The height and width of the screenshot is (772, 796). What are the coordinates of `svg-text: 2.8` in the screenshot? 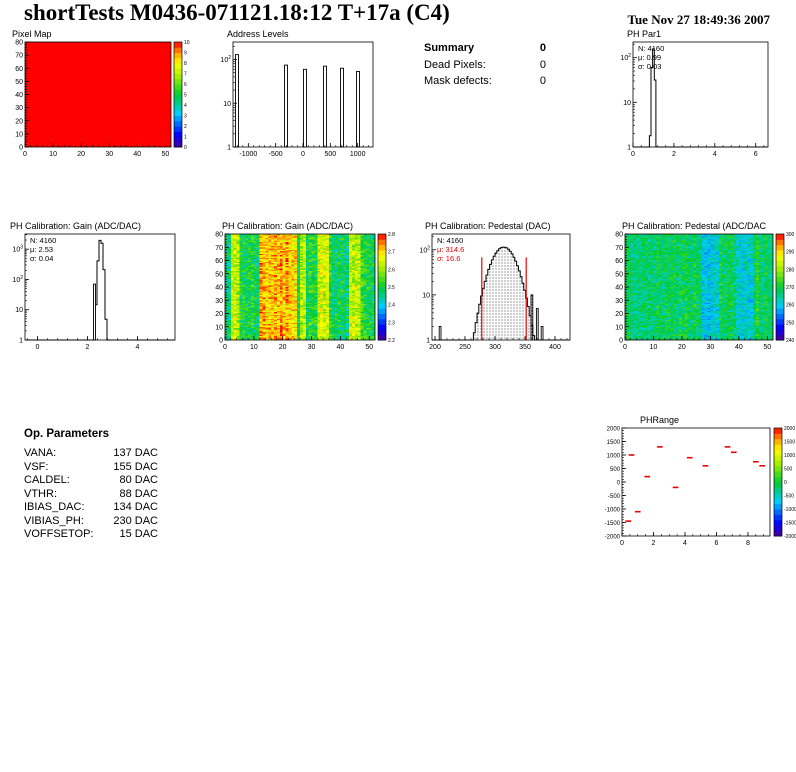 It's located at (391, 235).